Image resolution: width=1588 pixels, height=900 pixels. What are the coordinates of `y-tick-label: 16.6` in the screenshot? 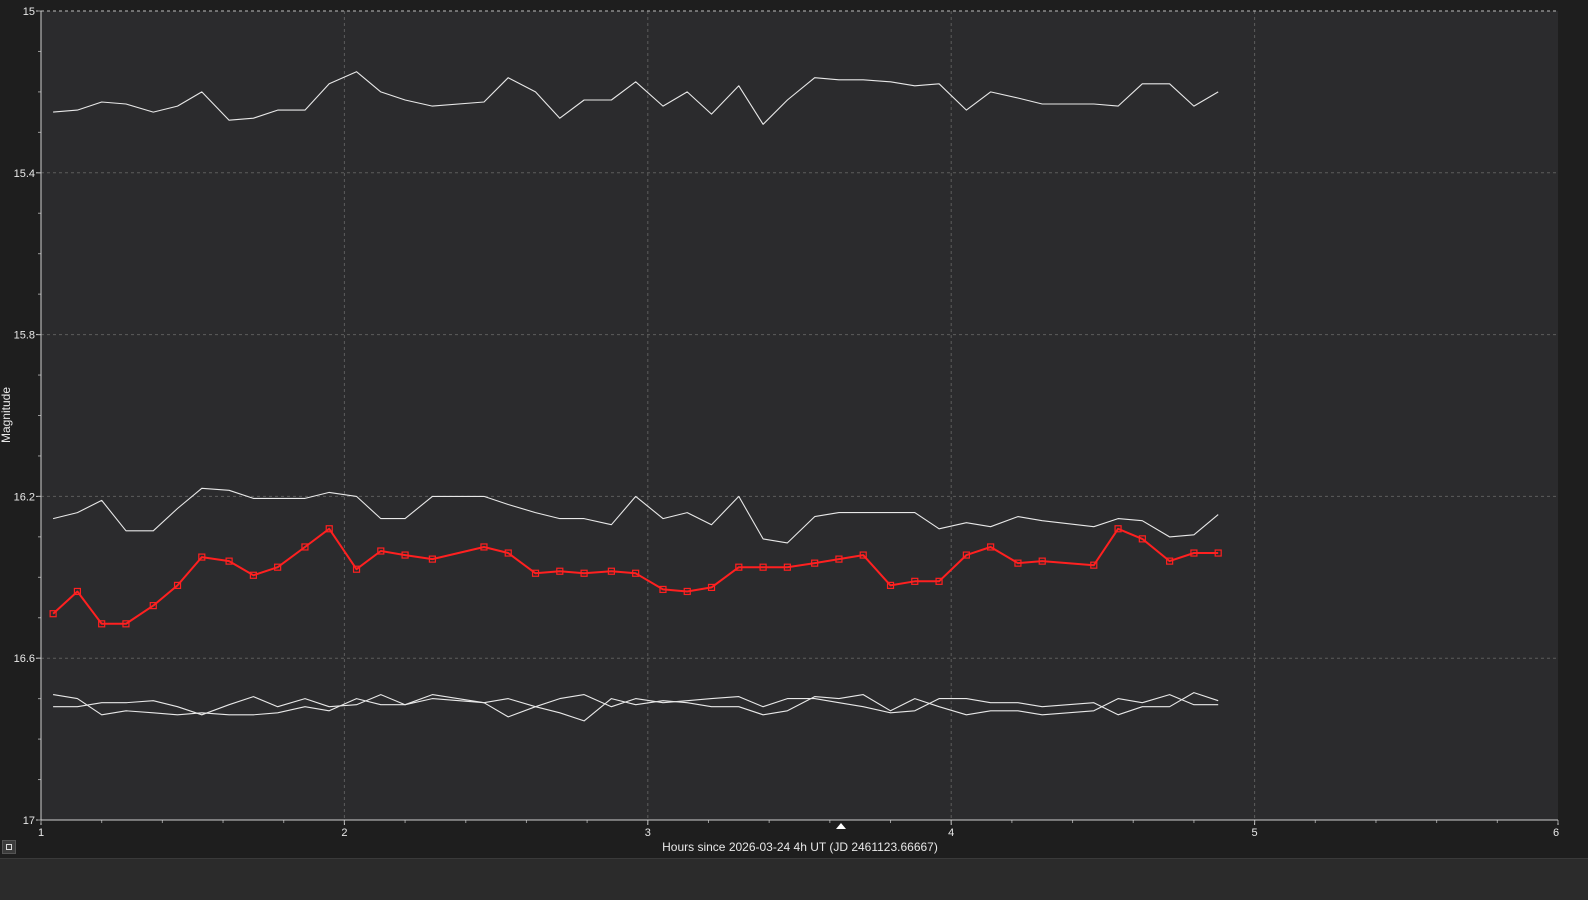 It's located at (24, 659).